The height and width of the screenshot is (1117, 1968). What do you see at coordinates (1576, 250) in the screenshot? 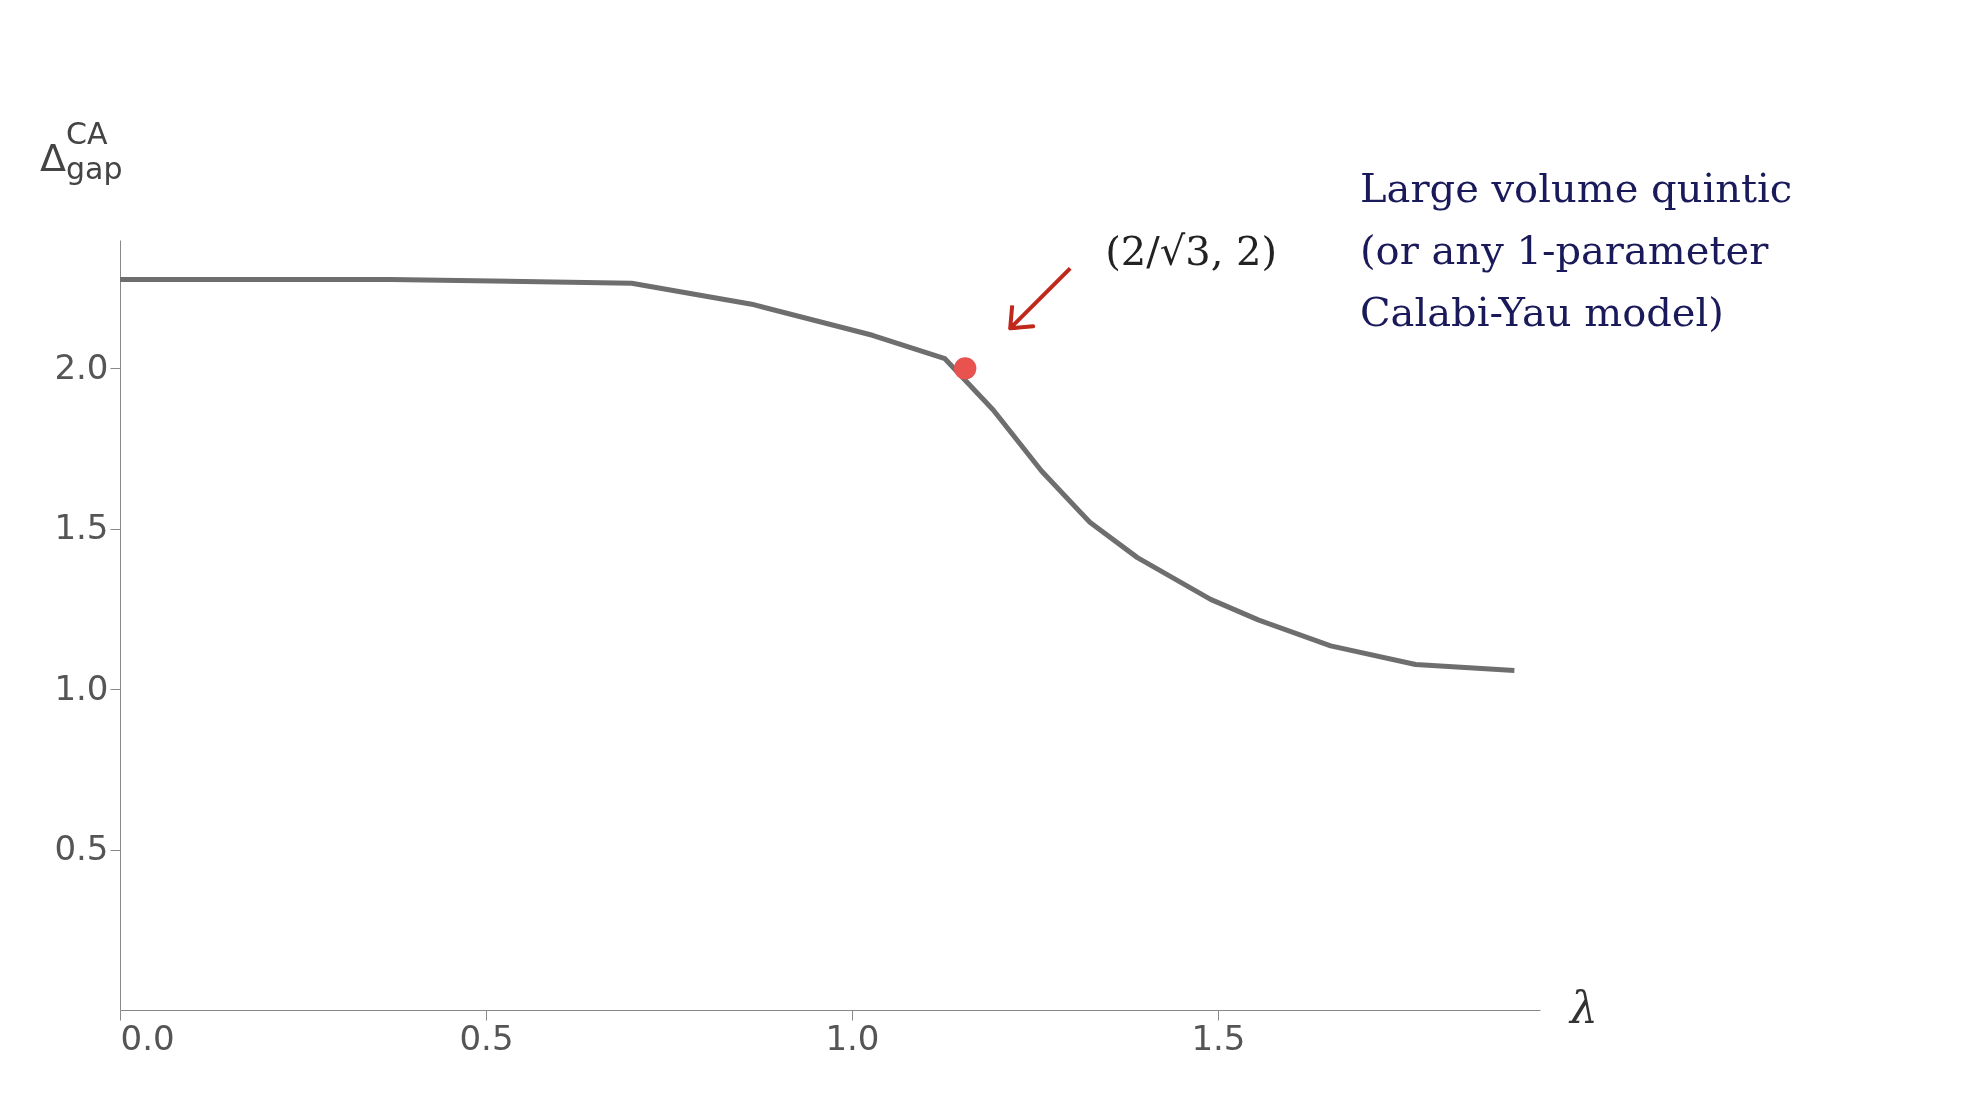
I see `annotation: Large volume quintic (or any 1-parameter Calabi-Yau model)` at bounding box center [1576, 250].